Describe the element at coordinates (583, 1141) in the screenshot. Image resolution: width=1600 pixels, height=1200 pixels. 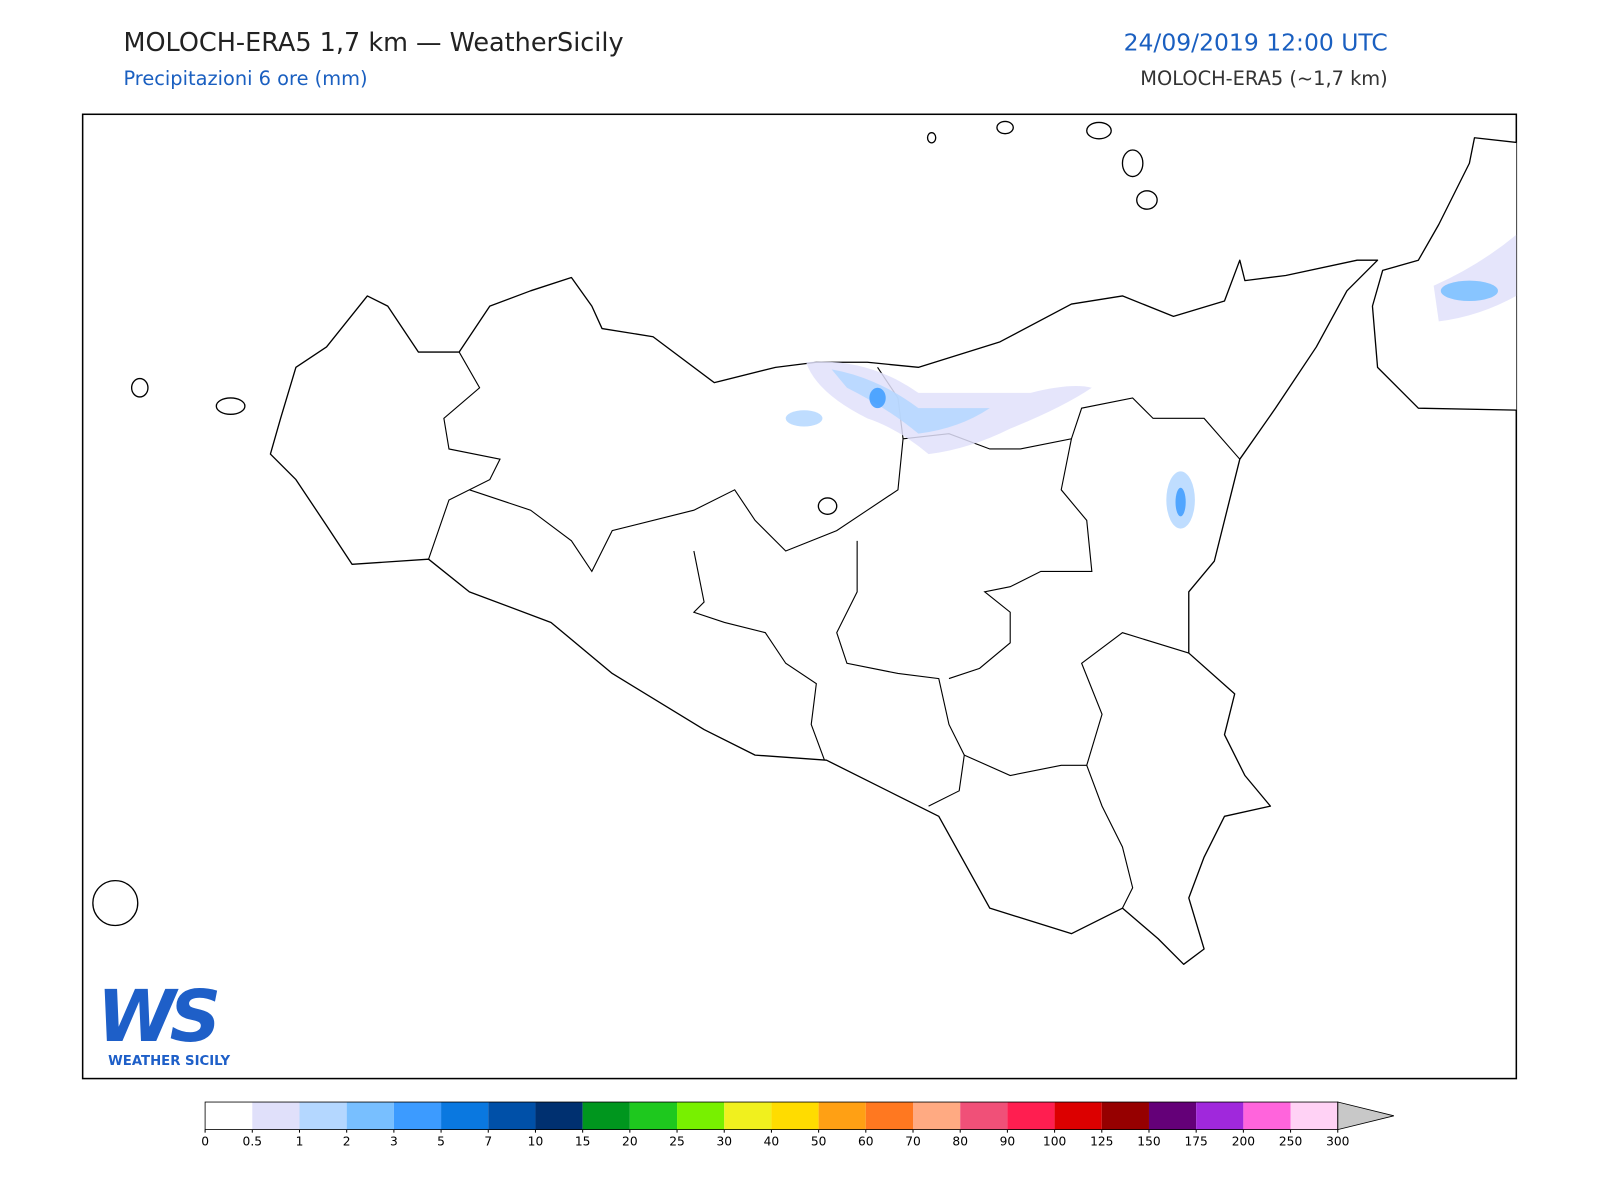
I see `colorbar-tick-label: 15` at that location.